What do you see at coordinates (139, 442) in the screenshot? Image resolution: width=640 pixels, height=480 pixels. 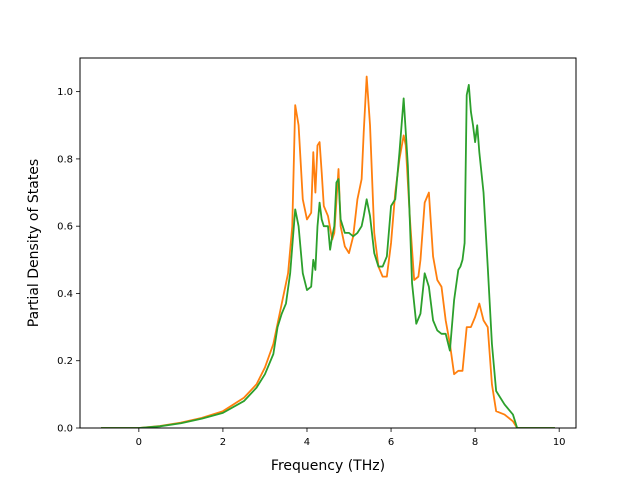 I see `x-tick-label: 0` at bounding box center [139, 442].